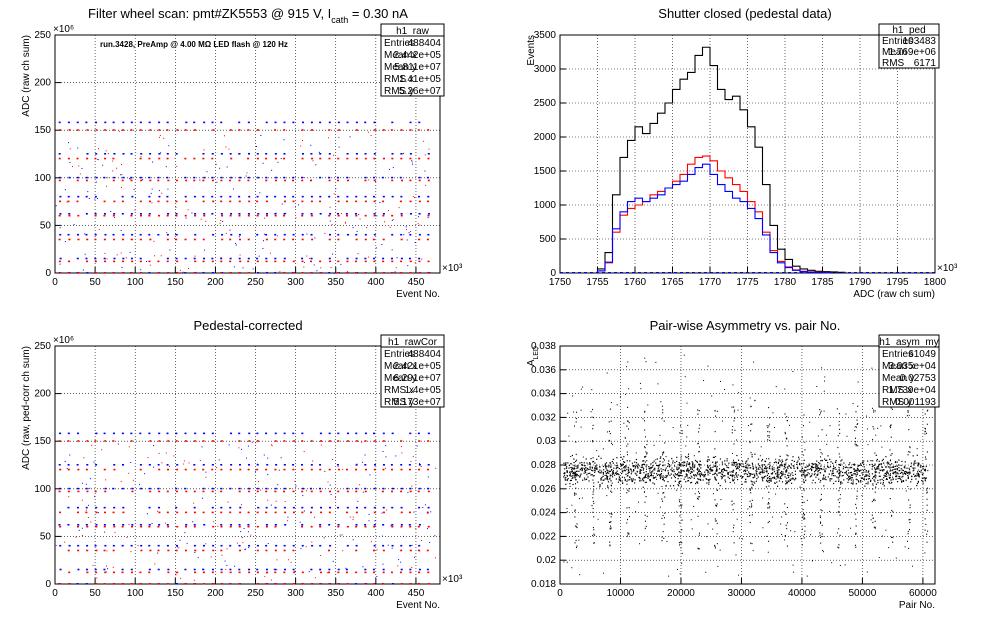  I want to click on y-tick-label: 3000, so click(545, 69).